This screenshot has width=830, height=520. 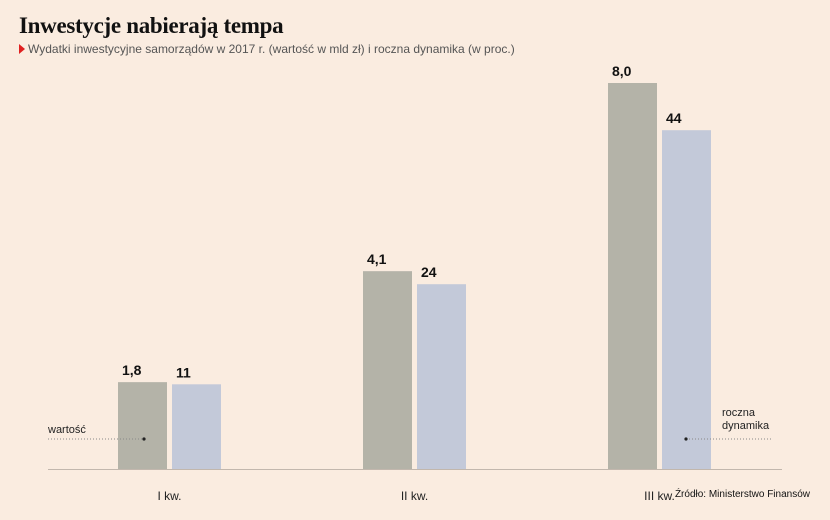 What do you see at coordinates (144, 439) in the screenshot?
I see `annotation-value-dot` at bounding box center [144, 439].